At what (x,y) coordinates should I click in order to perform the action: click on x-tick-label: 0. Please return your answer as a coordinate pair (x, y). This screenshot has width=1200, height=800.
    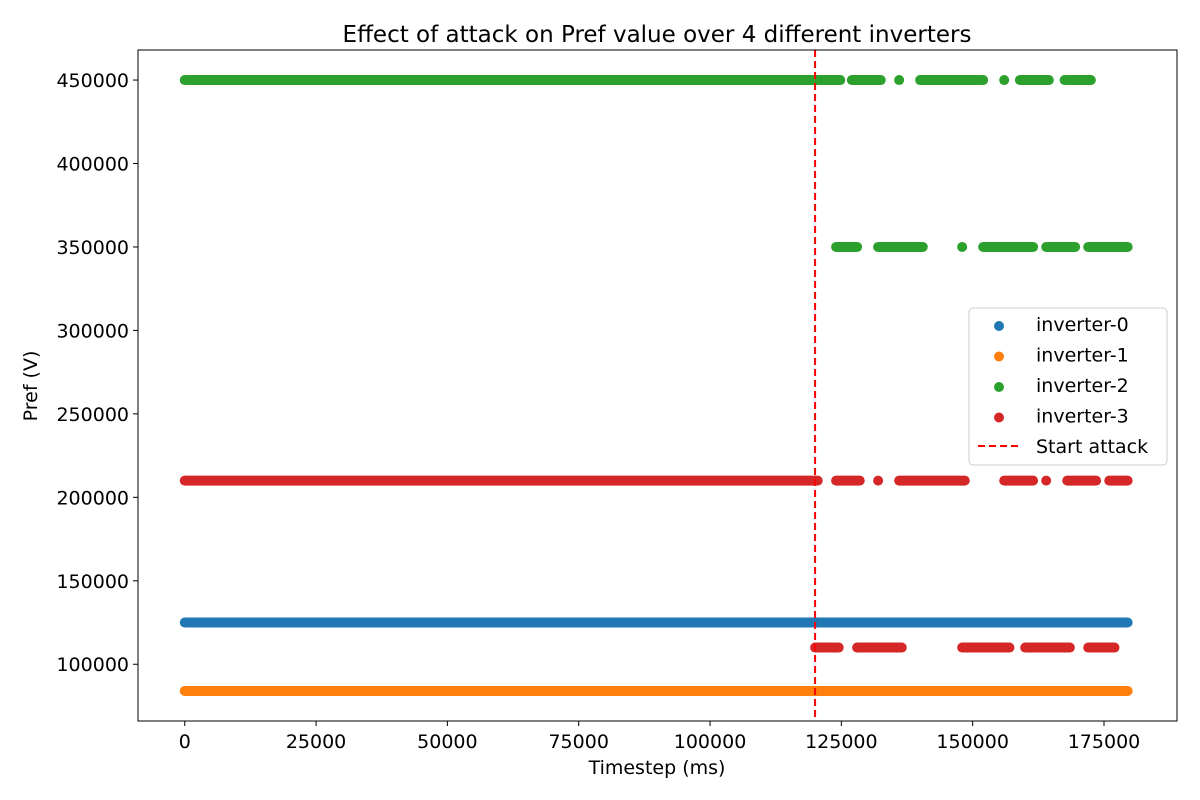
    Looking at the image, I should click on (185, 742).